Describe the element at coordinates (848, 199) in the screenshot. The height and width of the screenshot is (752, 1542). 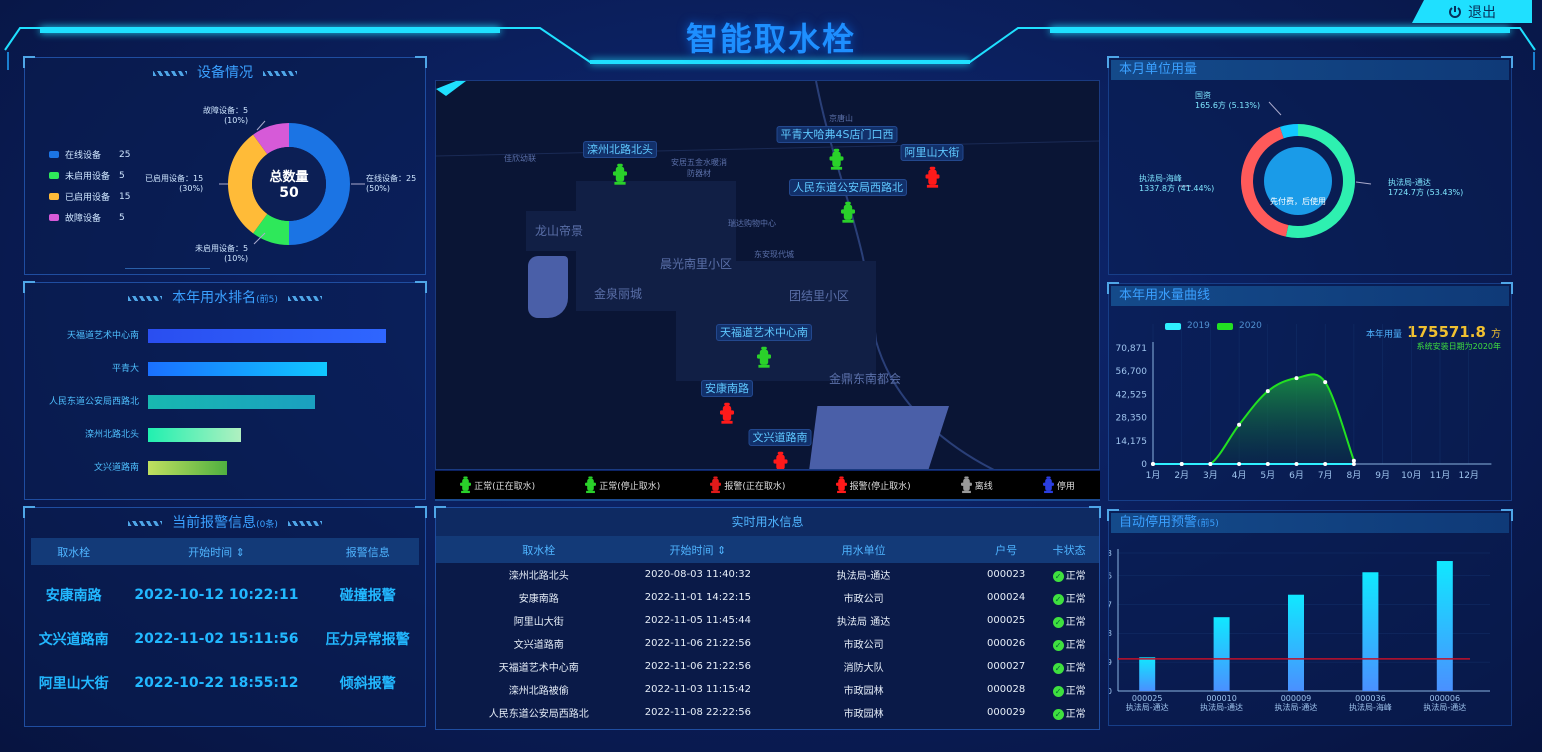
I see `hydrant-marker: 人民东道公安局西路北` at that location.